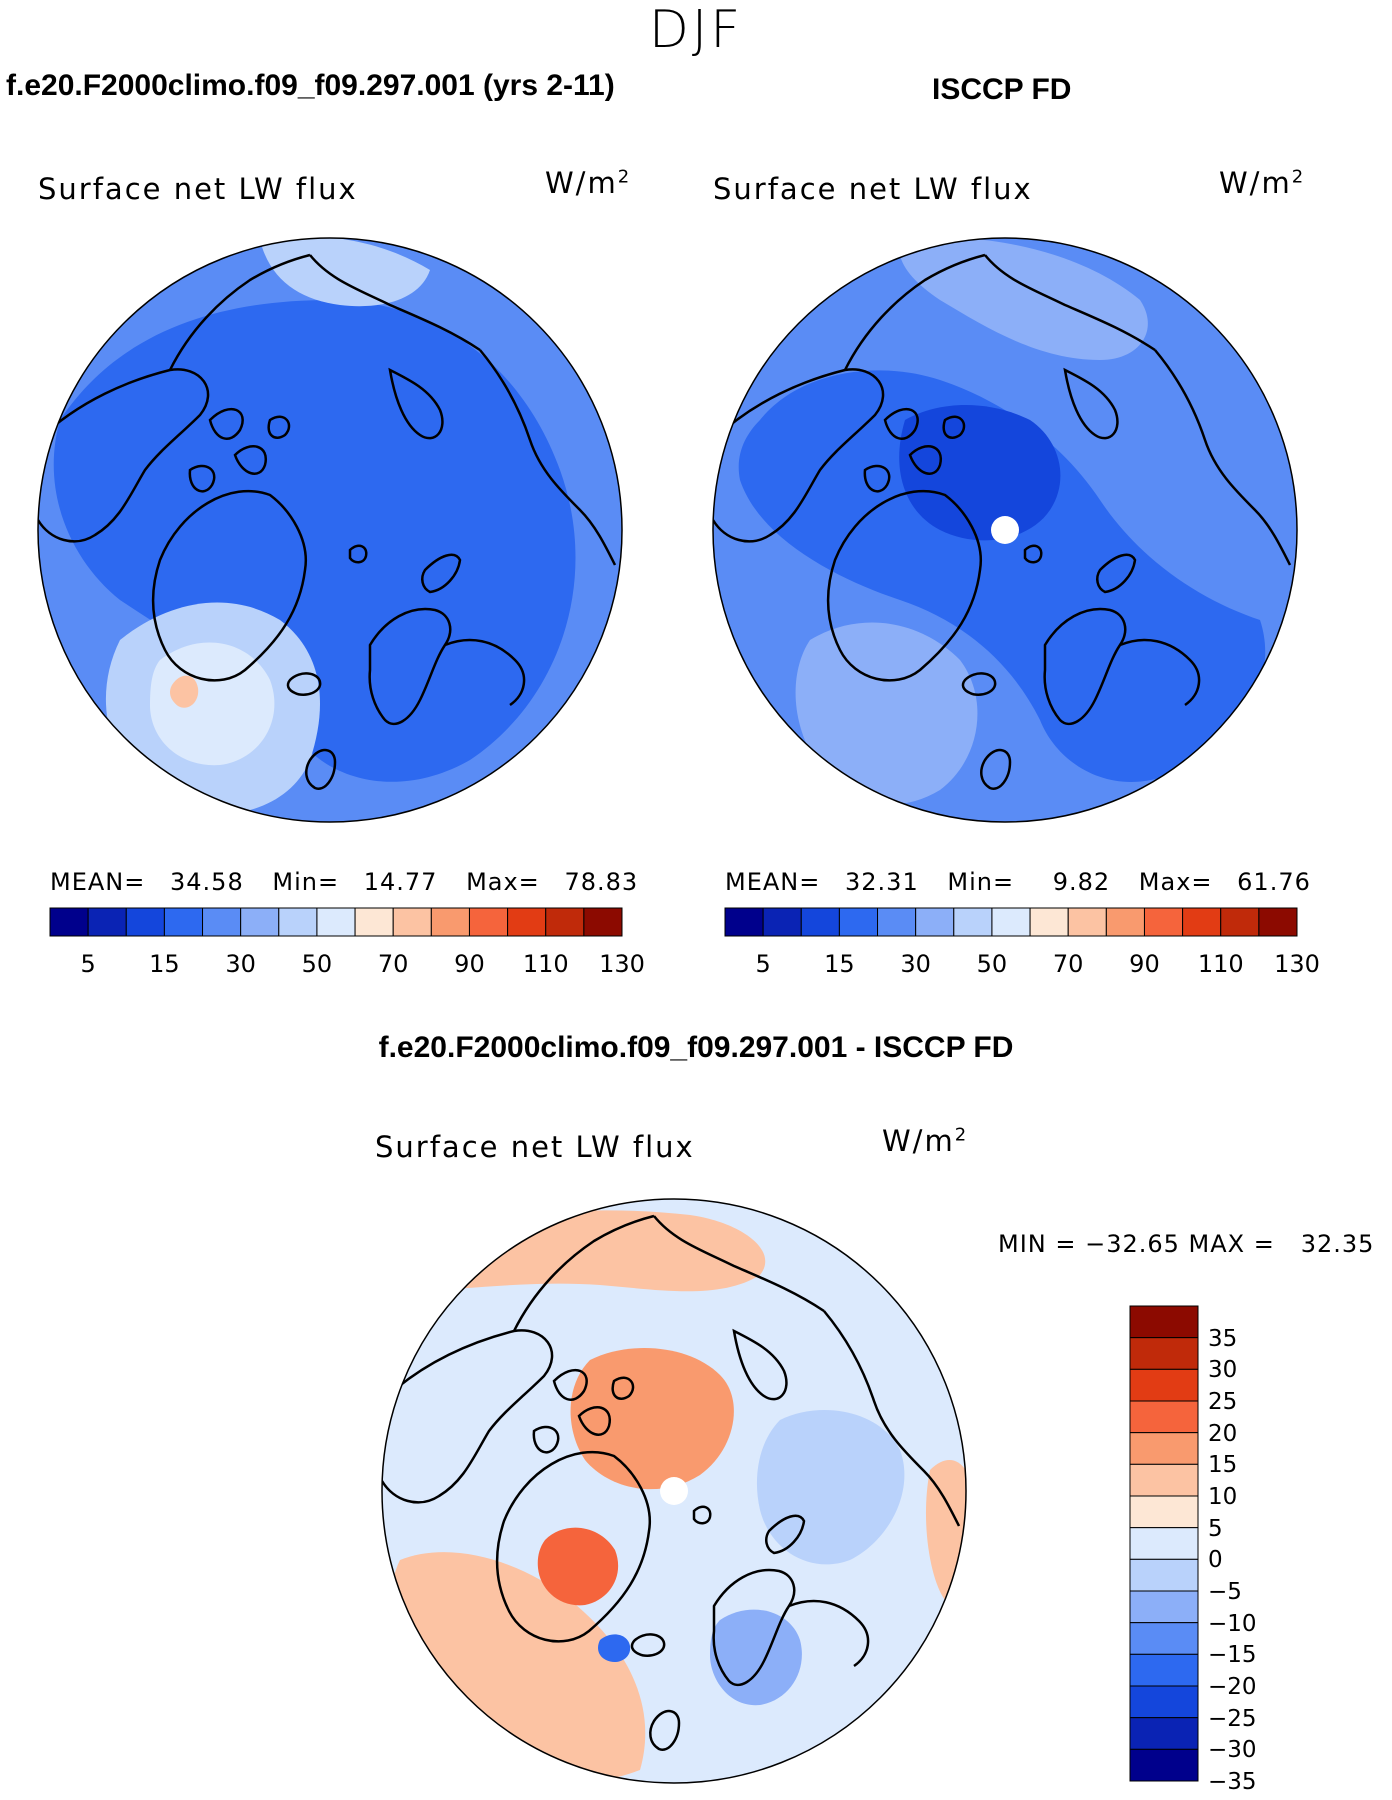  Describe the element at coordinates (1232, 1750) in the screenshot. I see `diff-colorbar-tick-label: −30` at that location.